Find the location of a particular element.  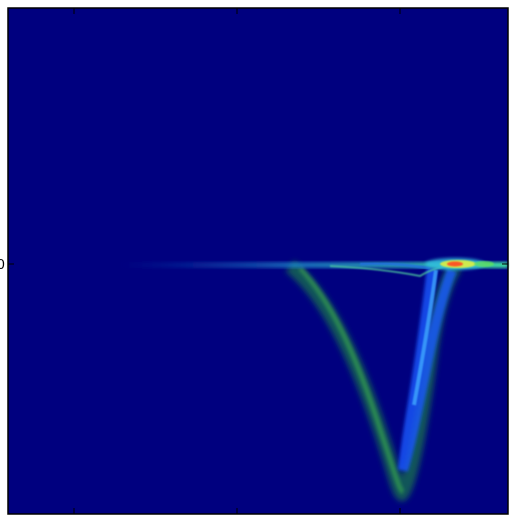

y-tick-label: 0 is located at coordinates (2, 265).